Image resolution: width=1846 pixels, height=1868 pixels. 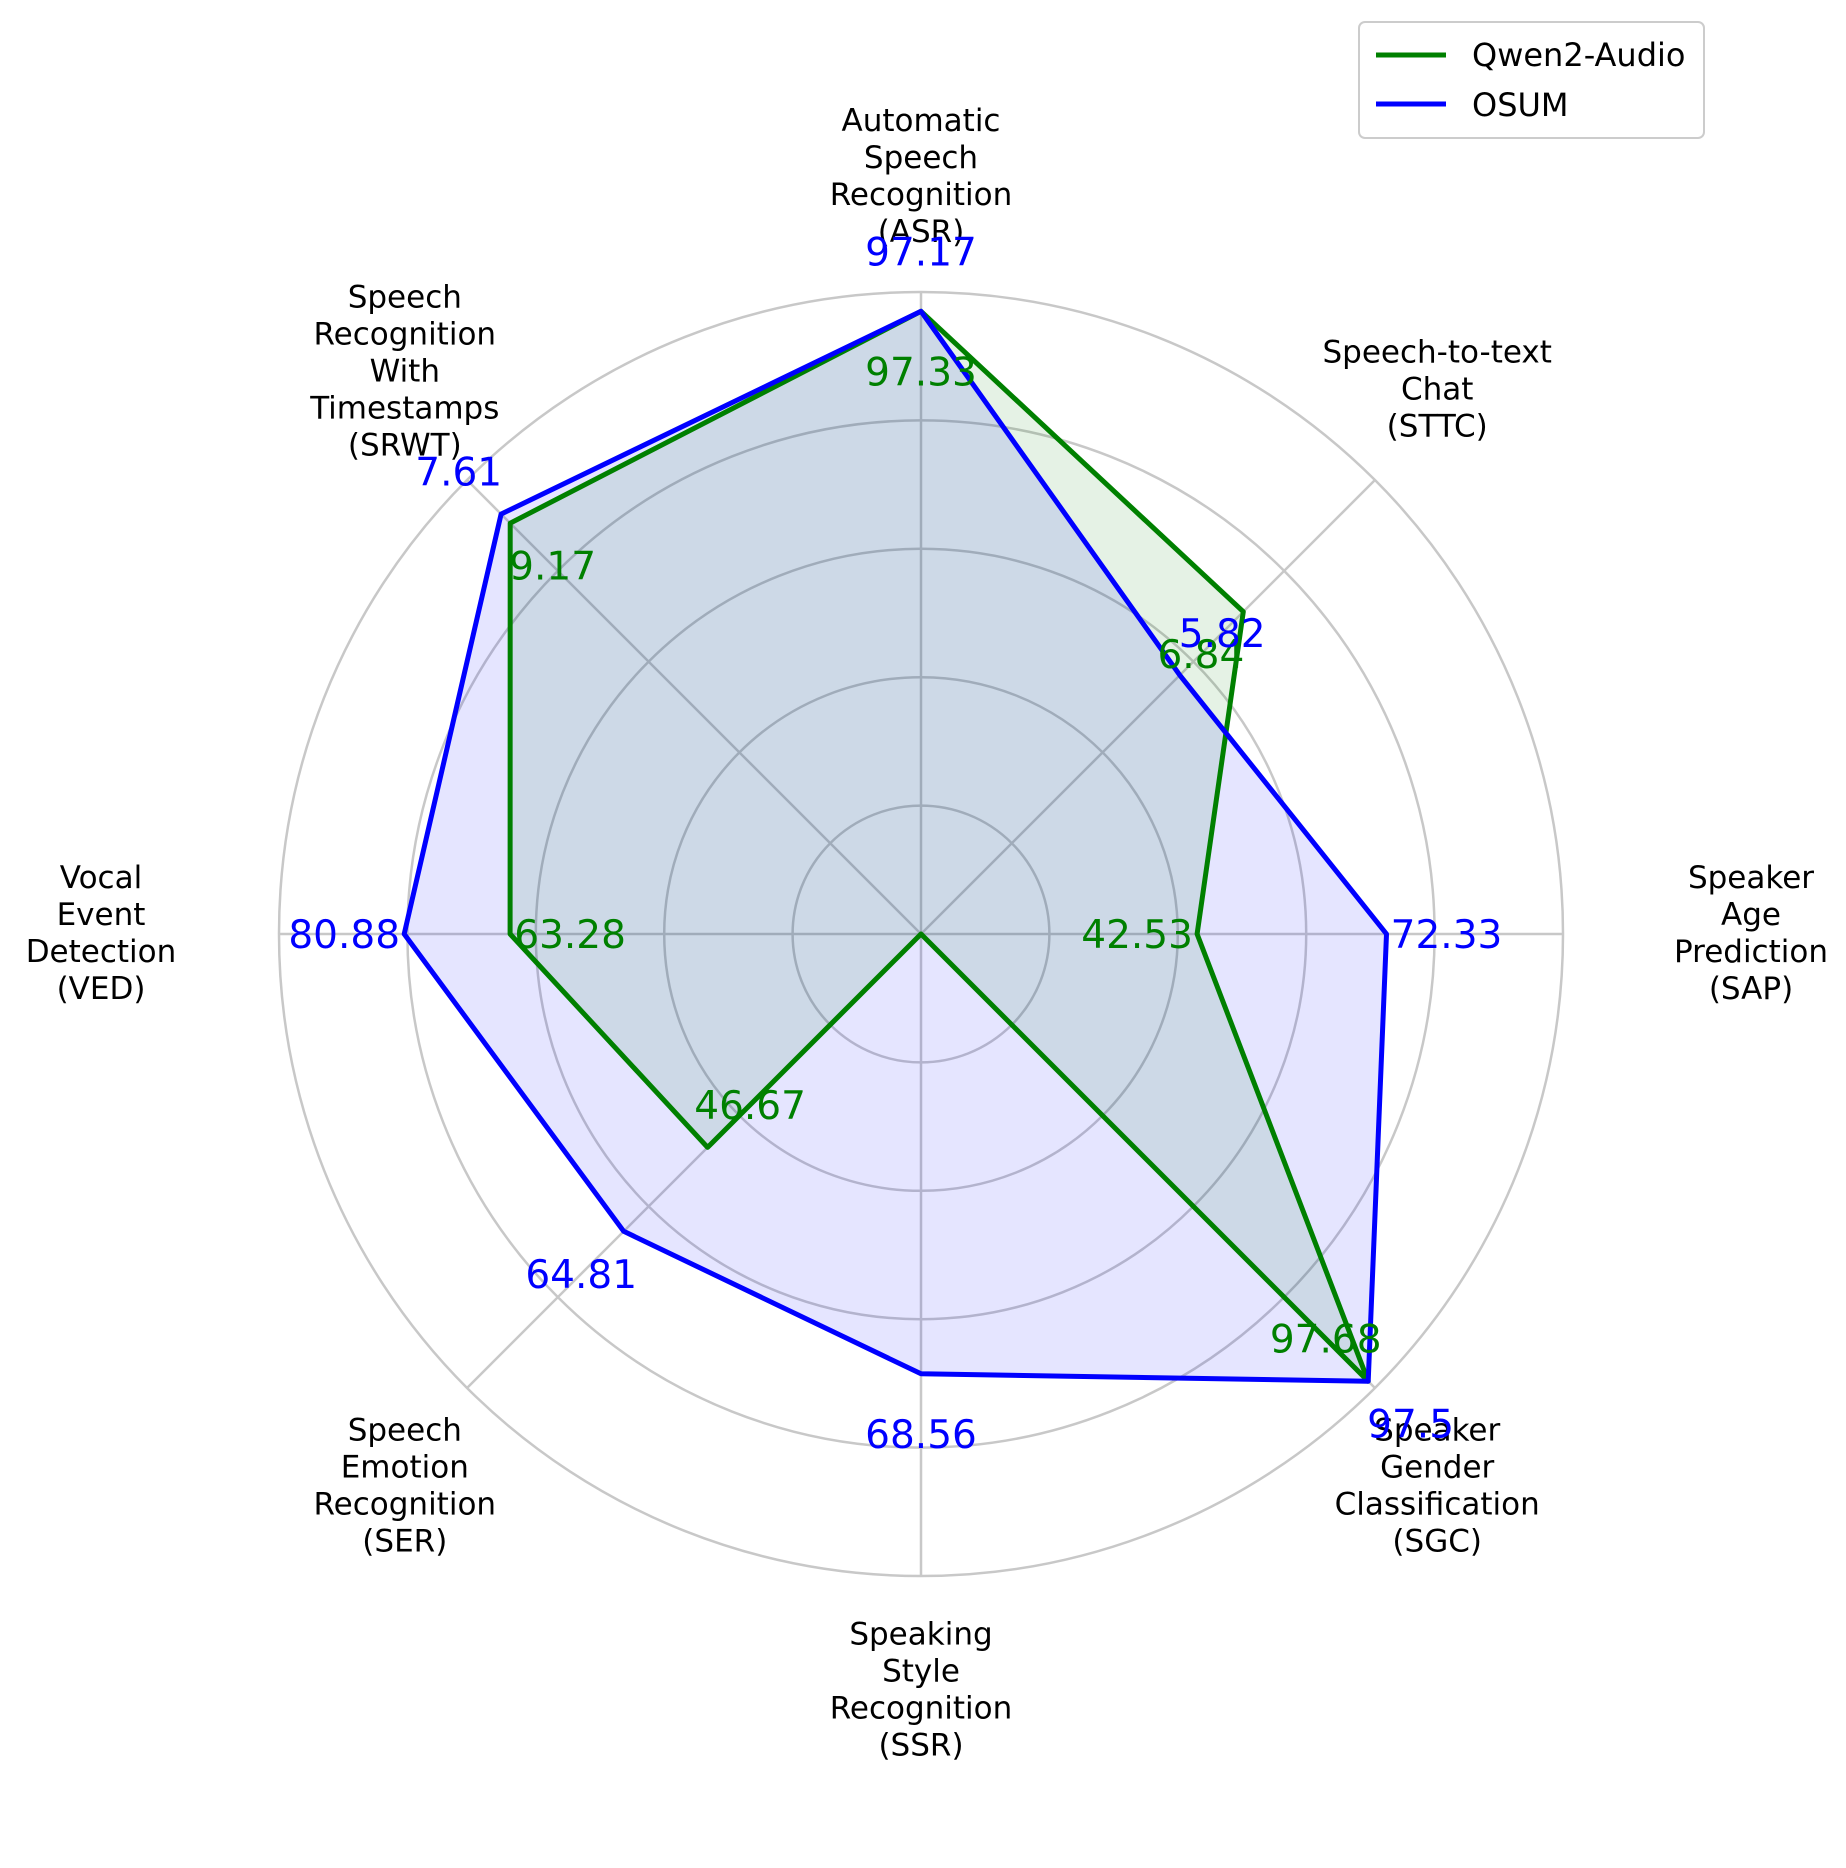 What do you see at coordinates (1410, 1425) in the screenshot?
I see `value-label: 97.5` at bounding box center [1410, 1425].